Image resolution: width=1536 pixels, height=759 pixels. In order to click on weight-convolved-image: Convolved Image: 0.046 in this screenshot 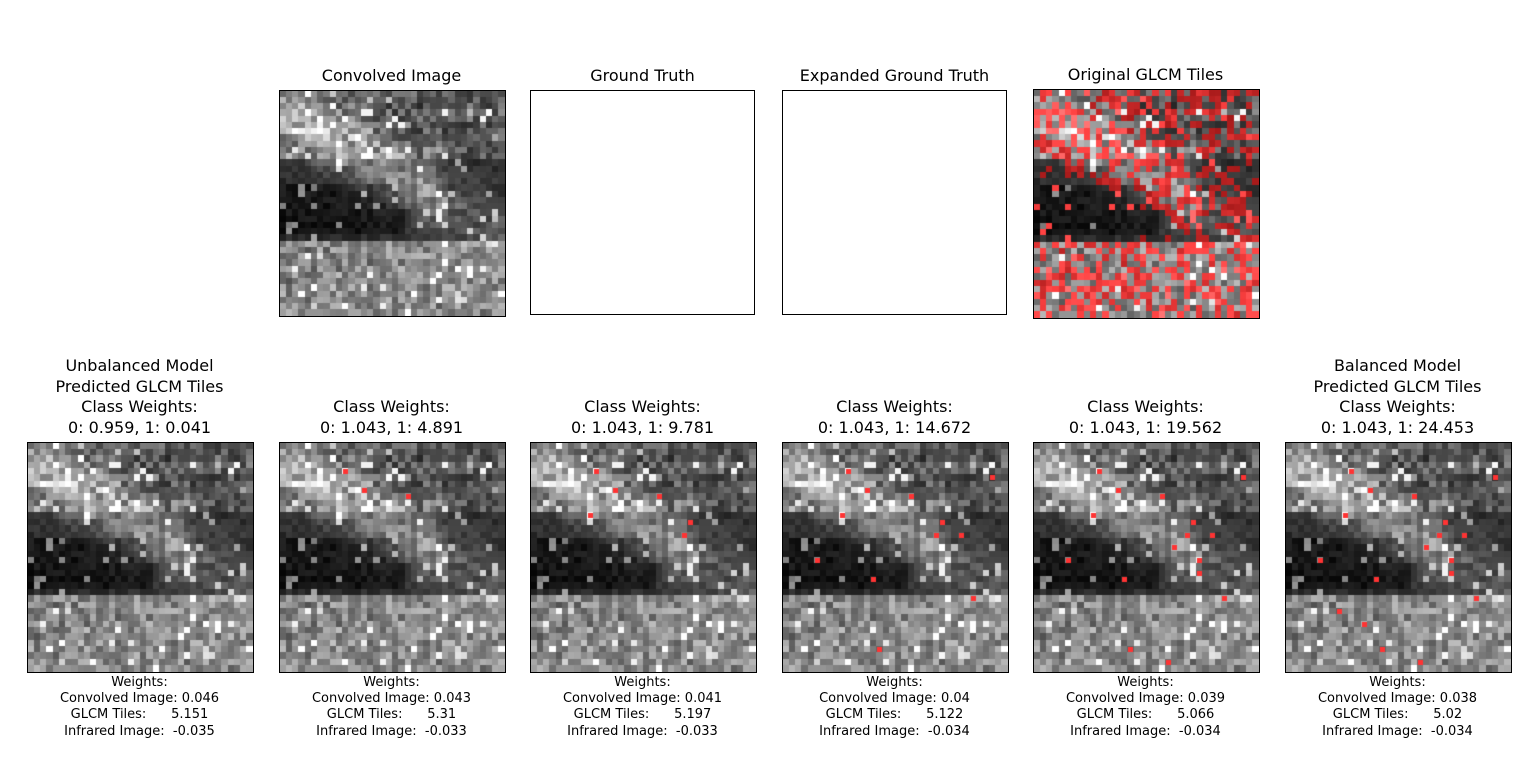, I will do `click(139, 699)`.